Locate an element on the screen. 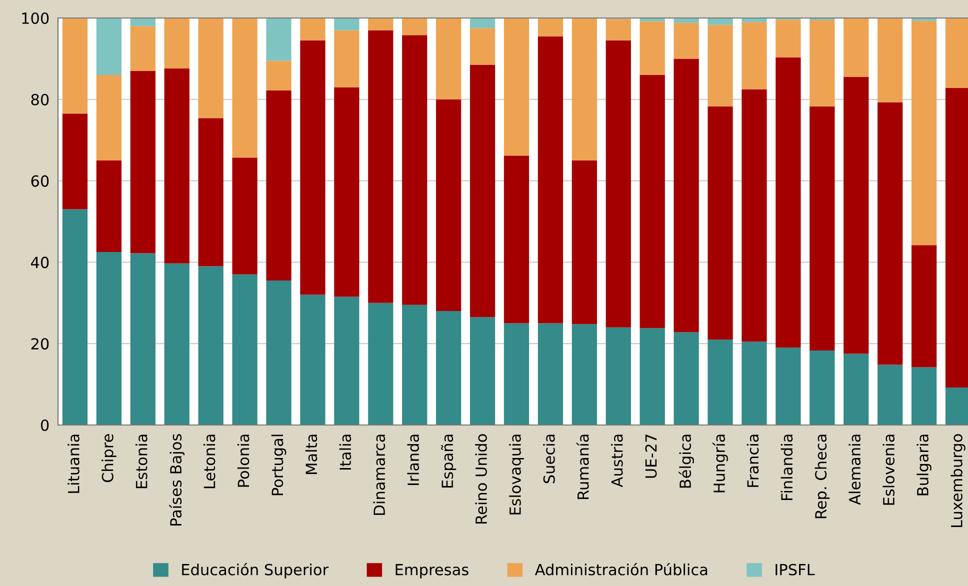 Image resolution: width=968 pixels, height=586 pixels. y-tick-label: 40 is located at coordinates (39, 262).